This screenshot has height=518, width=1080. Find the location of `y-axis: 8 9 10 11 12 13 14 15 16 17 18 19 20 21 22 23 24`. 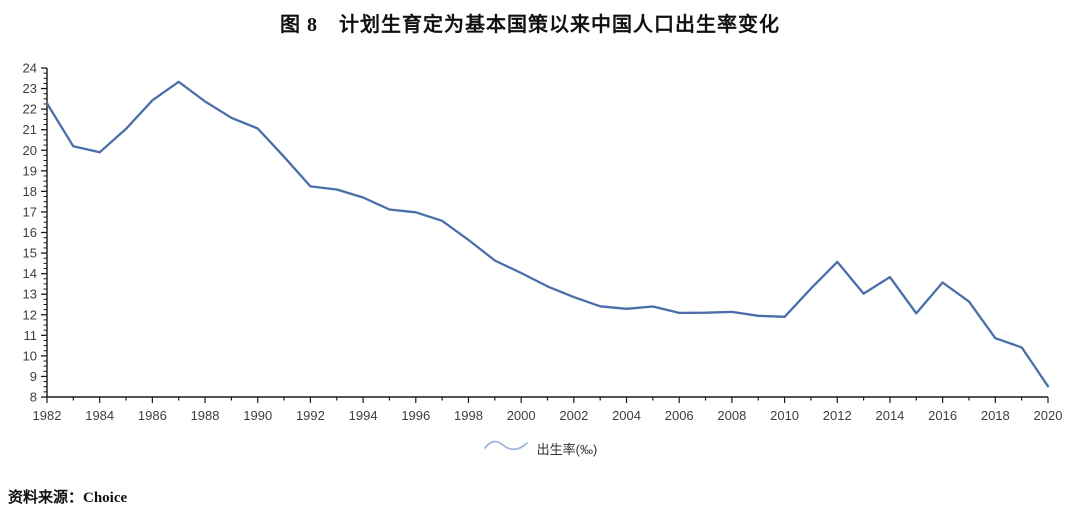

y-axis: 8 9 10 11 12 13 14 15 16 17 18 19 20 21 22 23 24 is located at coordinates (35, 233).